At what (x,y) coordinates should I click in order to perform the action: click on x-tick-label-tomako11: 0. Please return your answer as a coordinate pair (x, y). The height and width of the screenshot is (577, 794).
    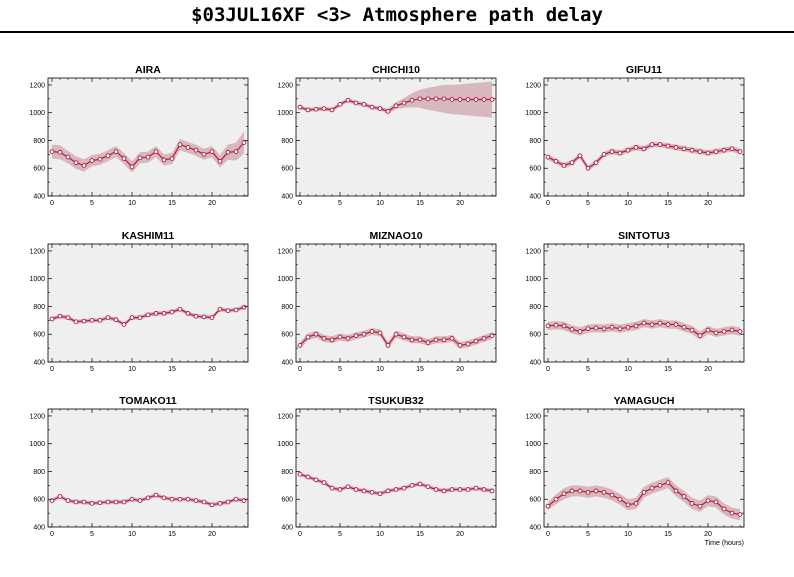
    Looking at the image, I should click on (52, 534).